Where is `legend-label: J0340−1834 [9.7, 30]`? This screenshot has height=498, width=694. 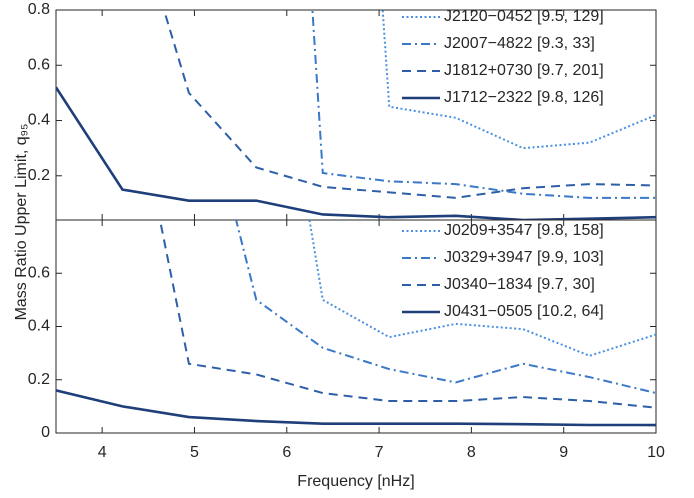 legend-label: J0340−1834 [9.7, 30] is located at coordinates (519, 284).